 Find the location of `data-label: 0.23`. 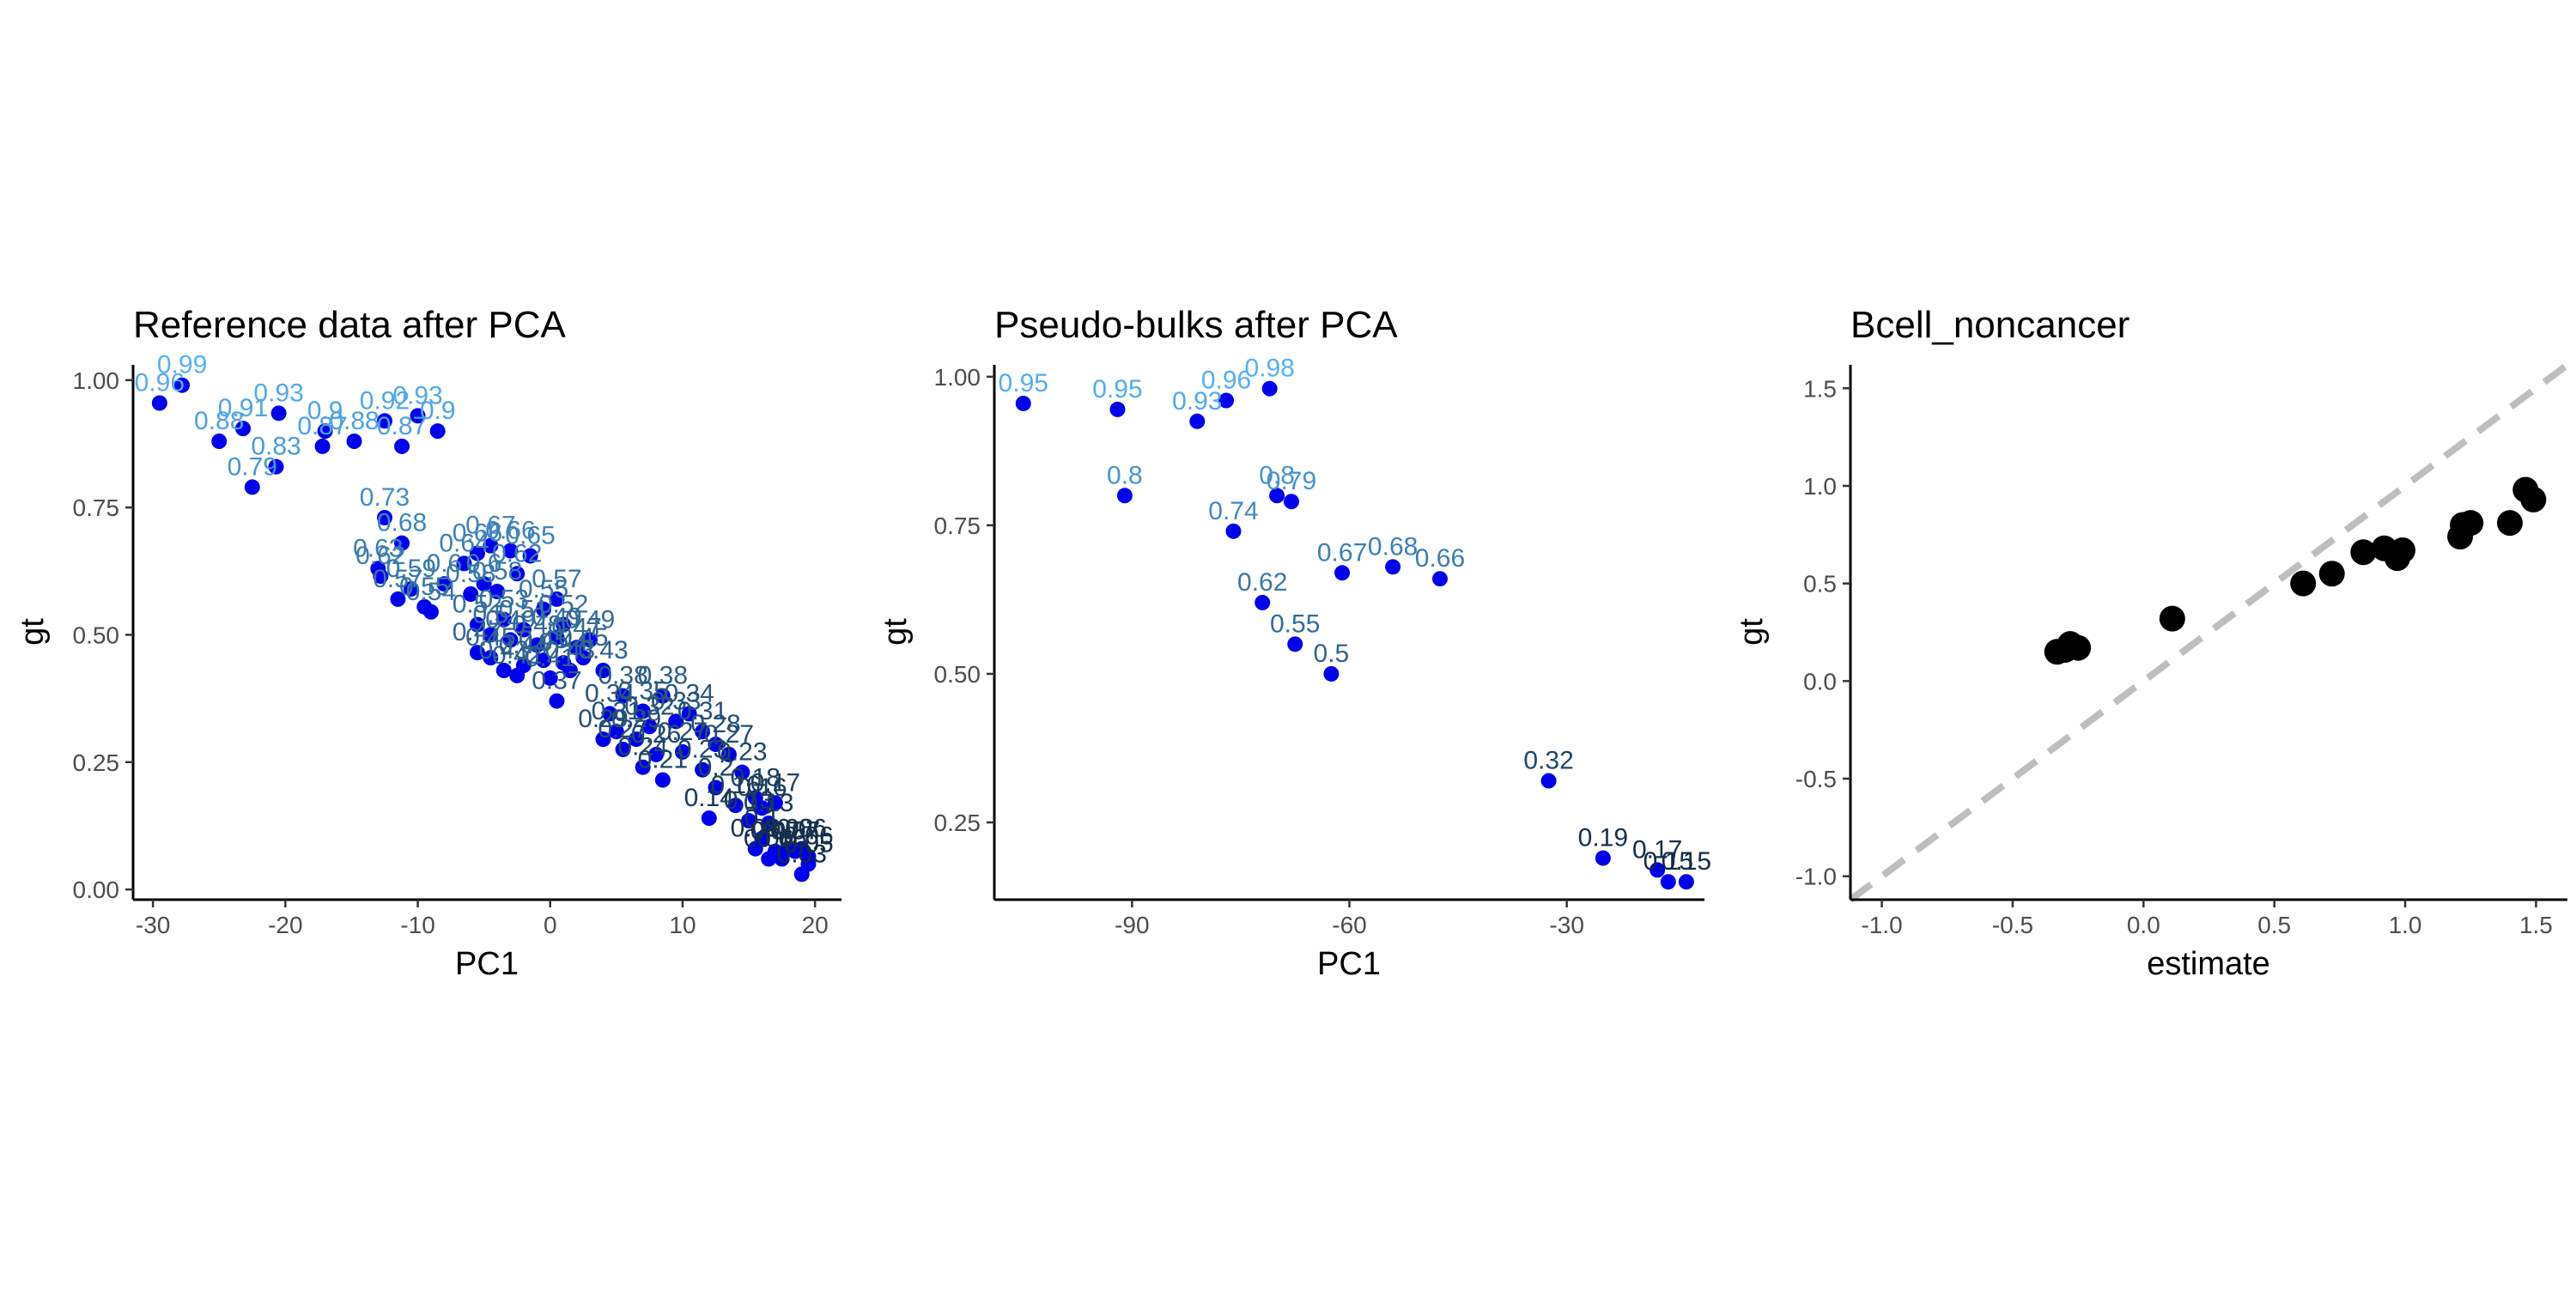

data-label: 0.23 is located at coordinates (742, 752).